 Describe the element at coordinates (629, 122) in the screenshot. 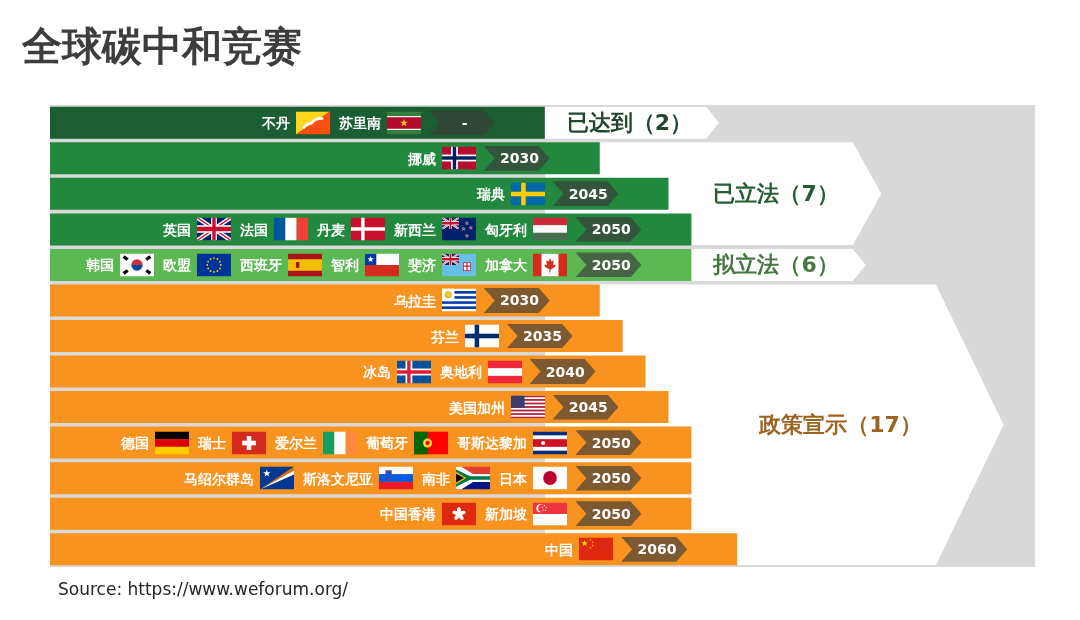

I see `series-label: 已达到（2）` at that location.